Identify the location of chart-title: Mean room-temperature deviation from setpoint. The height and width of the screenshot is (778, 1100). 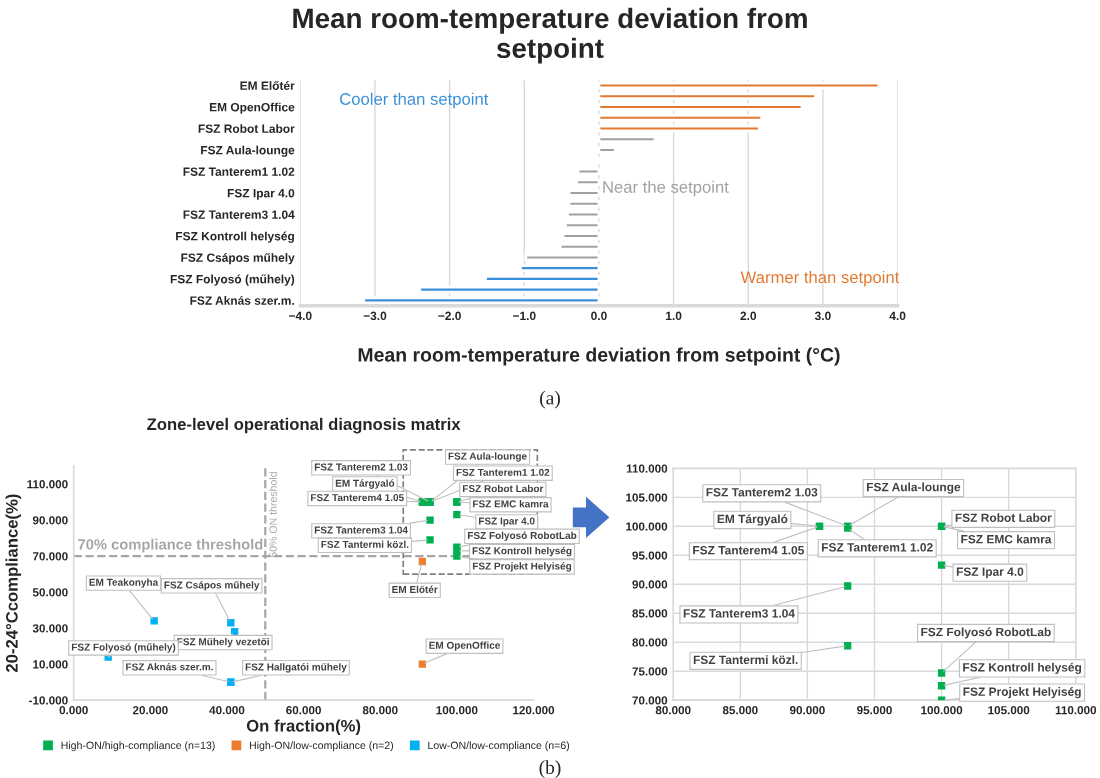
(550, 35).